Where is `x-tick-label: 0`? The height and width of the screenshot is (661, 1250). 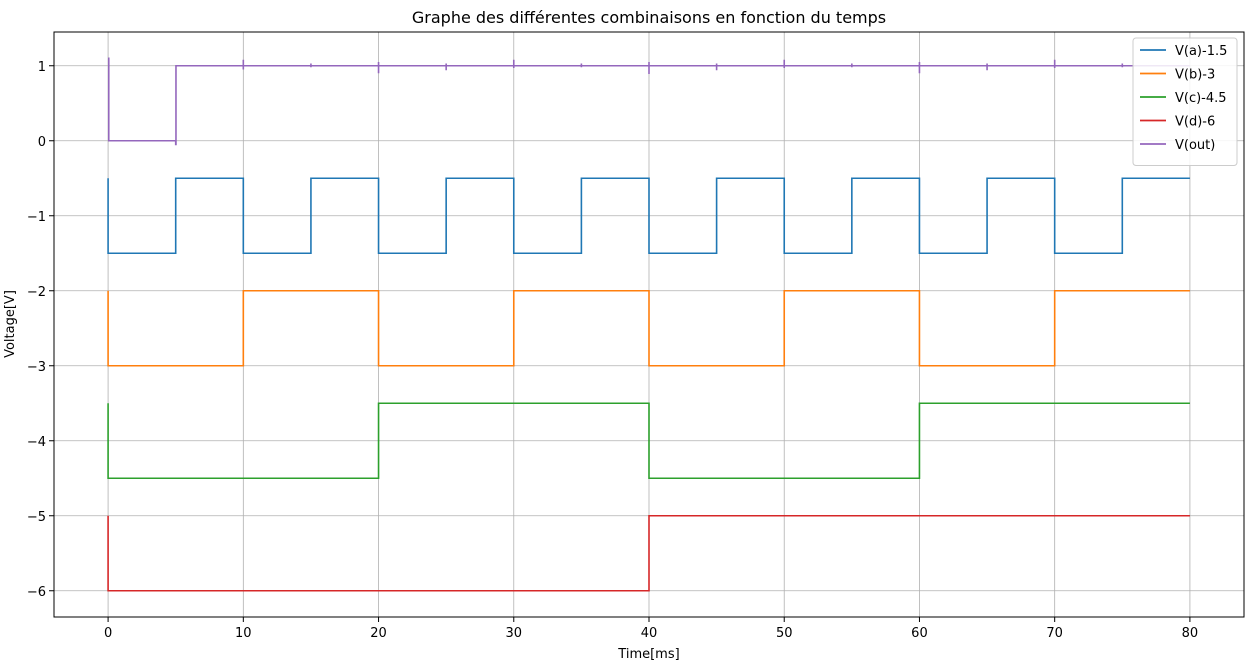
x-tick-label: 0 is located at coordinates (108, 633).